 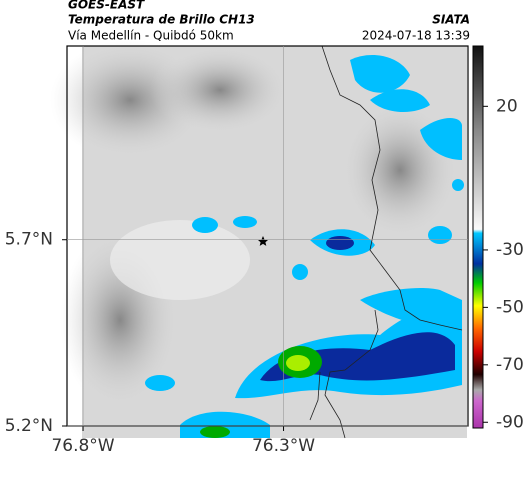 What do you see at coordinates (510, 365) in the screenshot?
I see `colorbar-tick-label: -70` at bounding box center [510, 365].